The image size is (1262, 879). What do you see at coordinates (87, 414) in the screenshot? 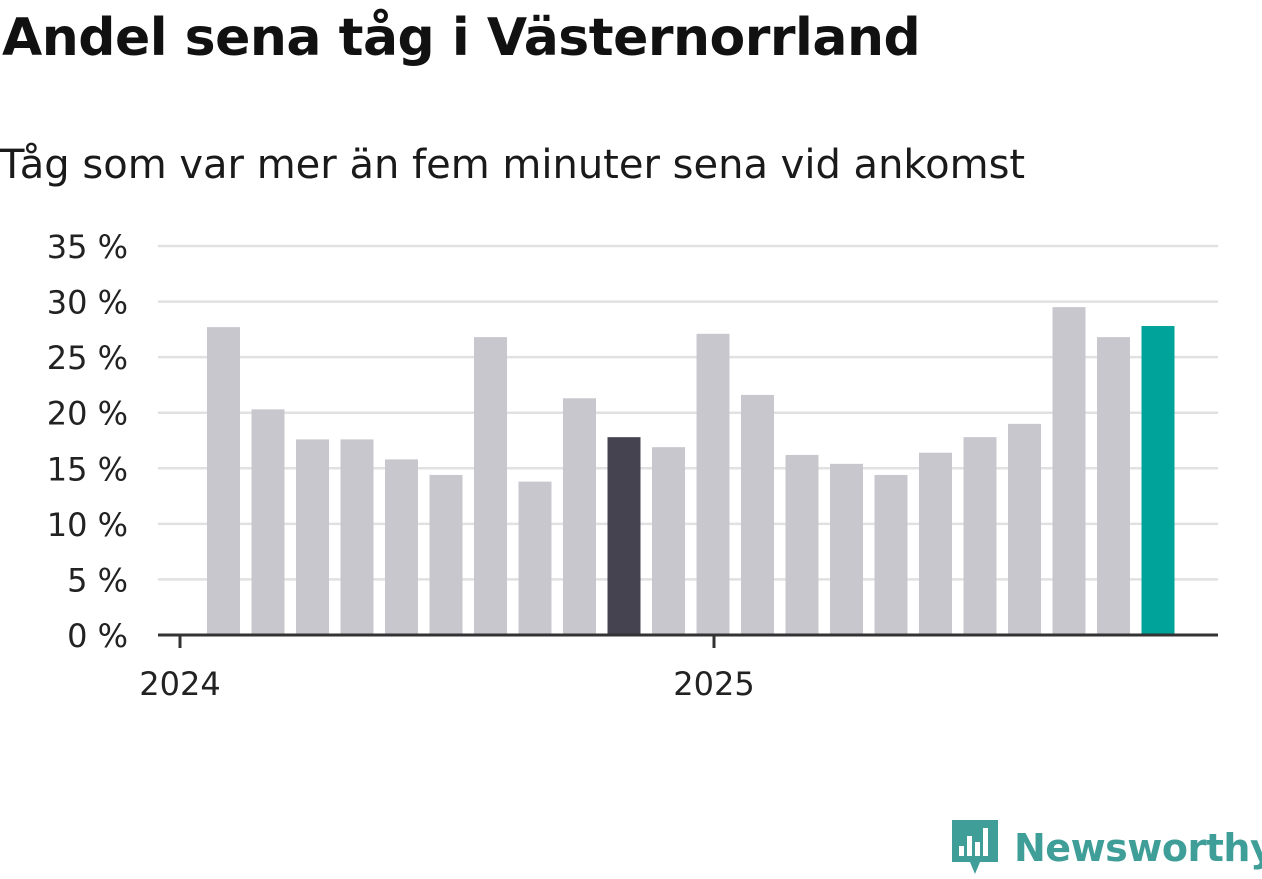
I see `y-tick-label: 20 %` at bounding box center [87, 414].